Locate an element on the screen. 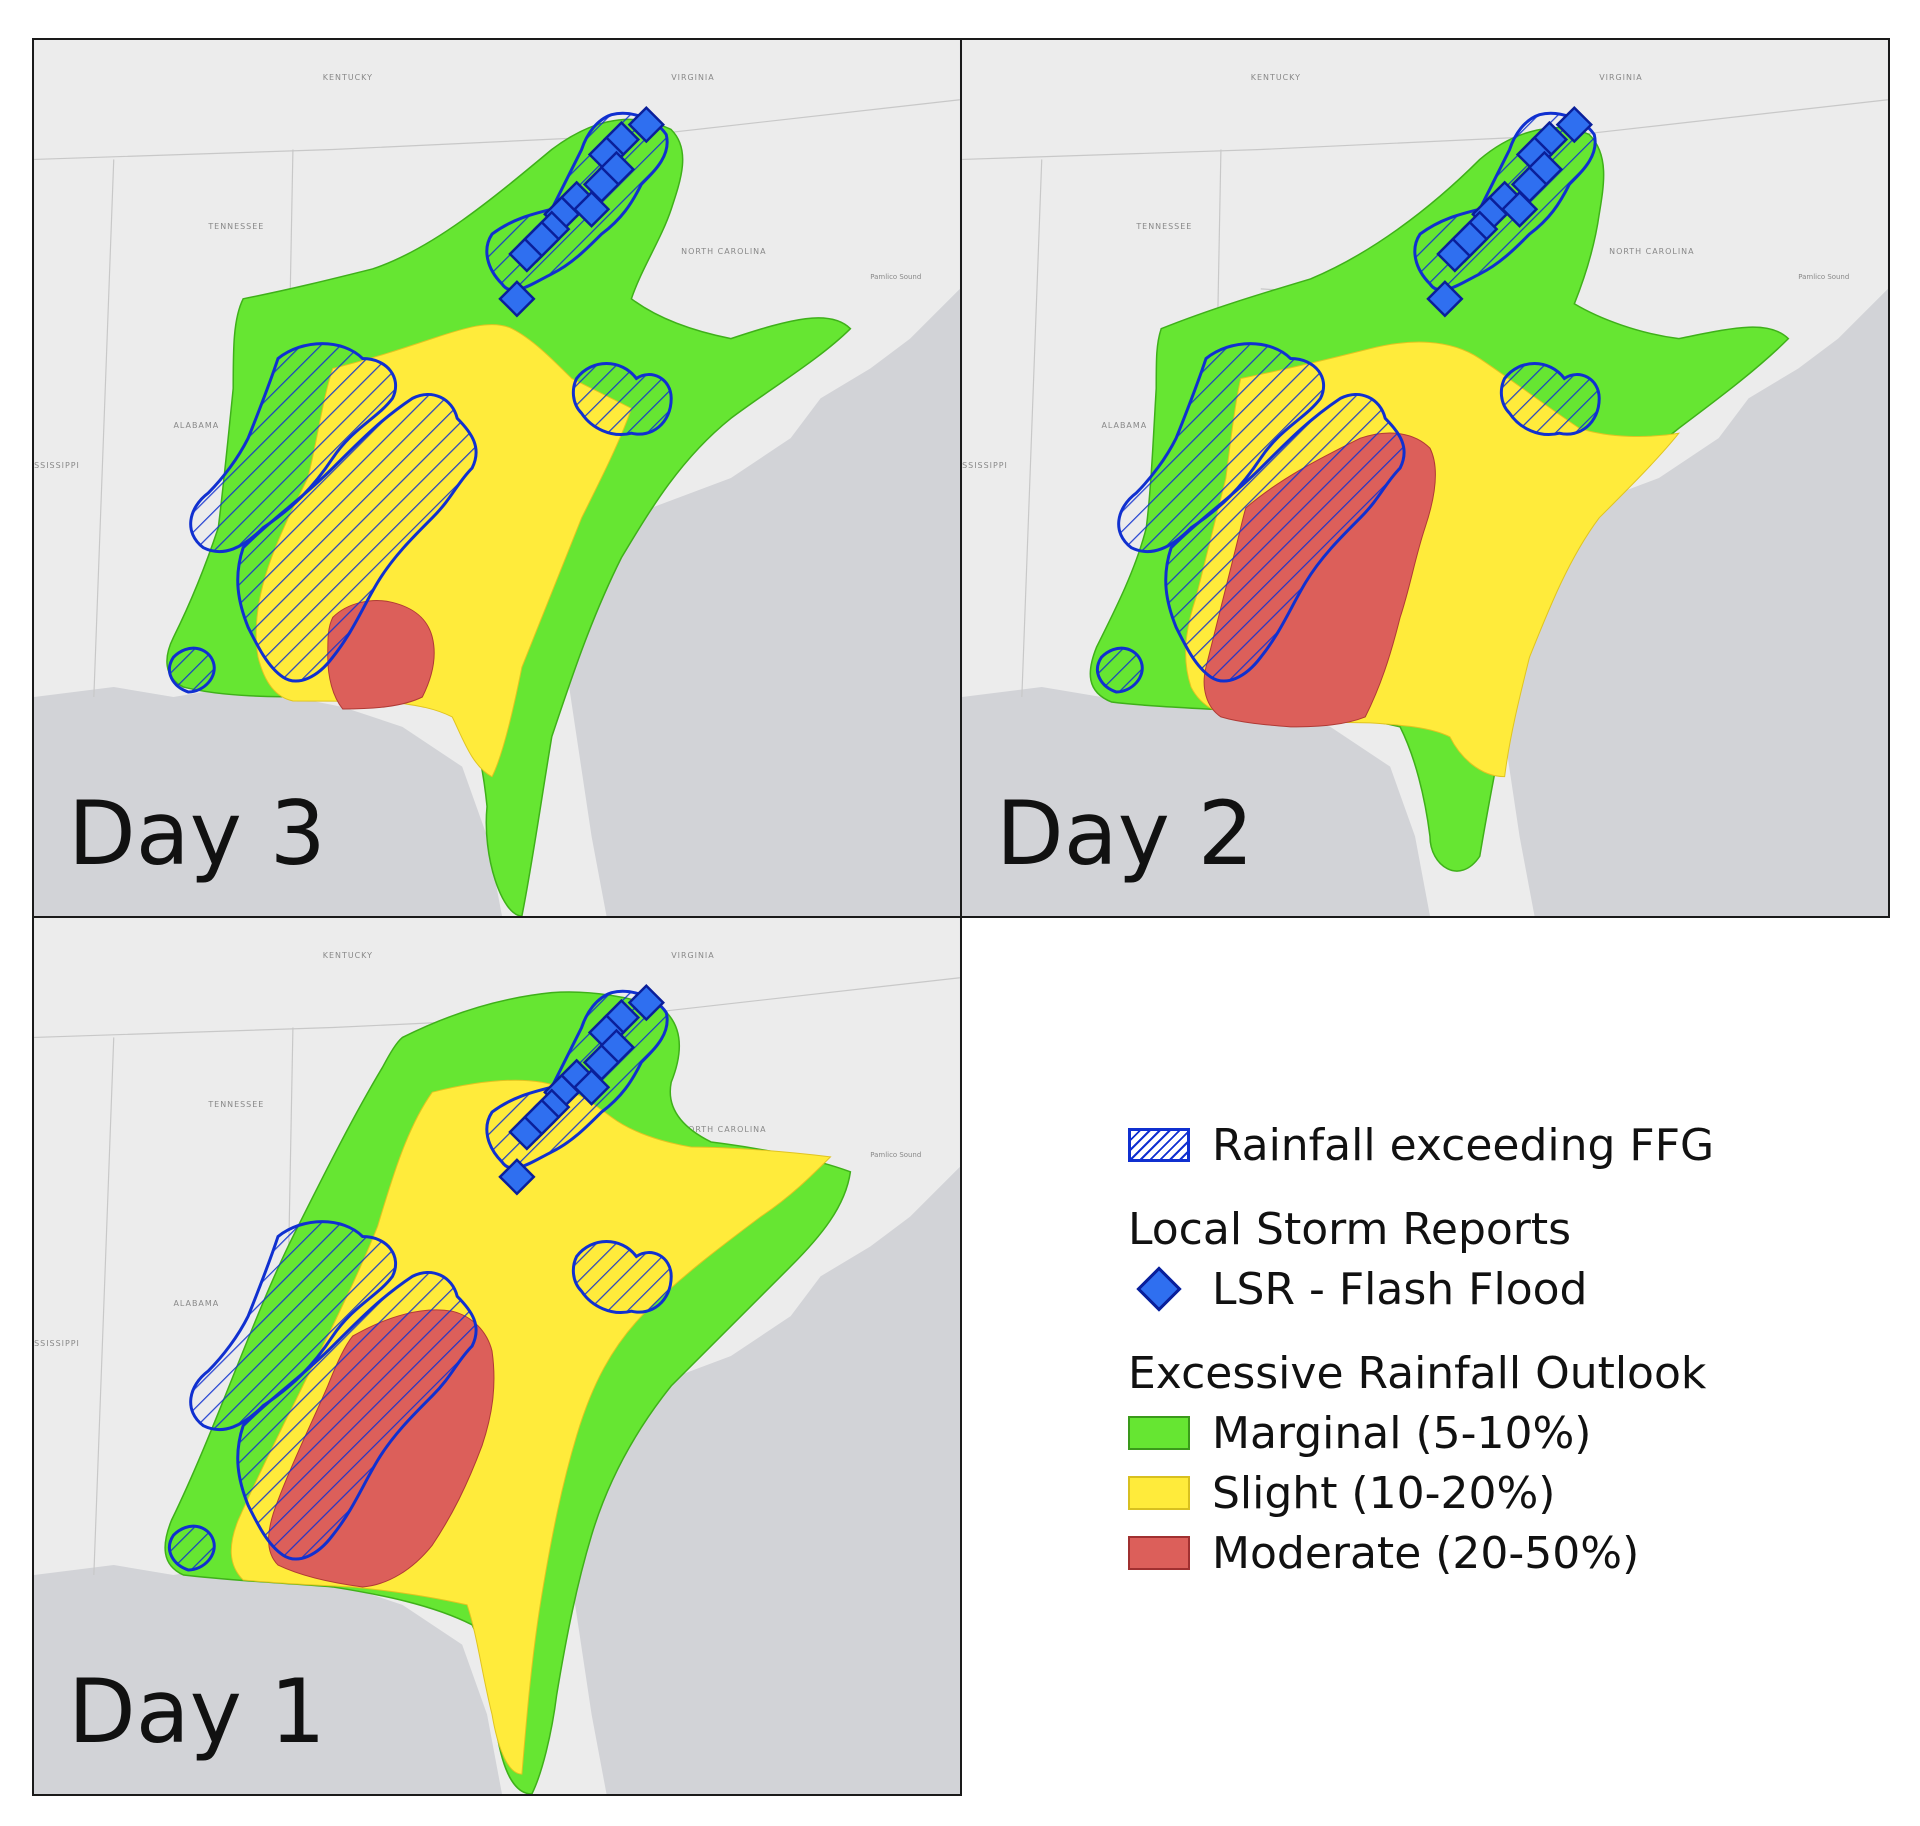  legend-item-ffg: Rainfall exceeding FFG is located at coordinates (1478, 1145).